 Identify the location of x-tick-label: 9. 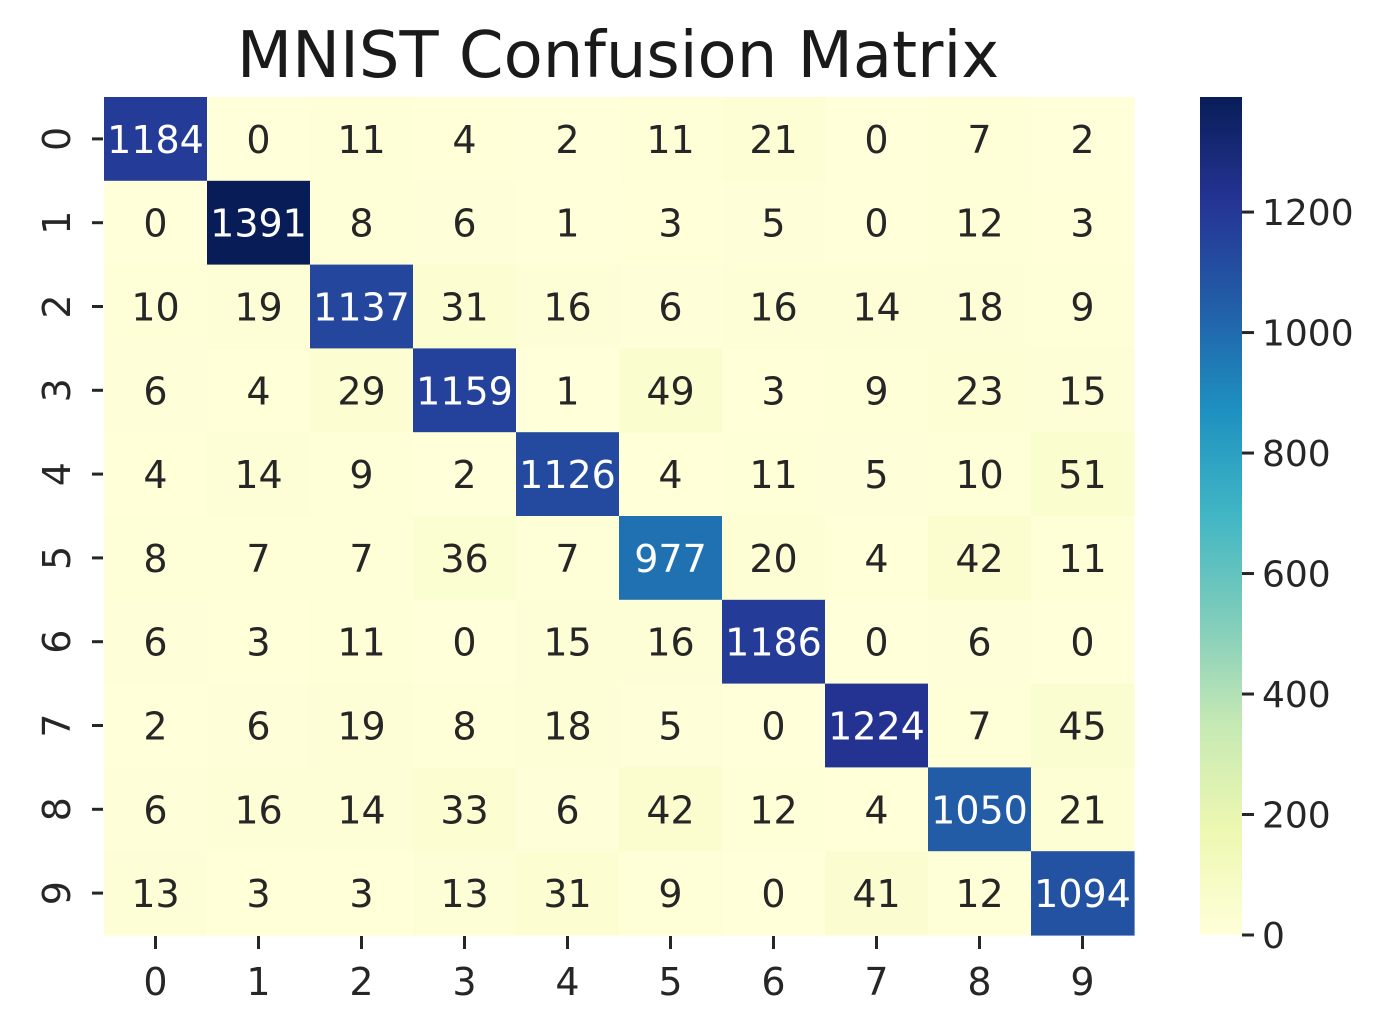
(1082, 982).